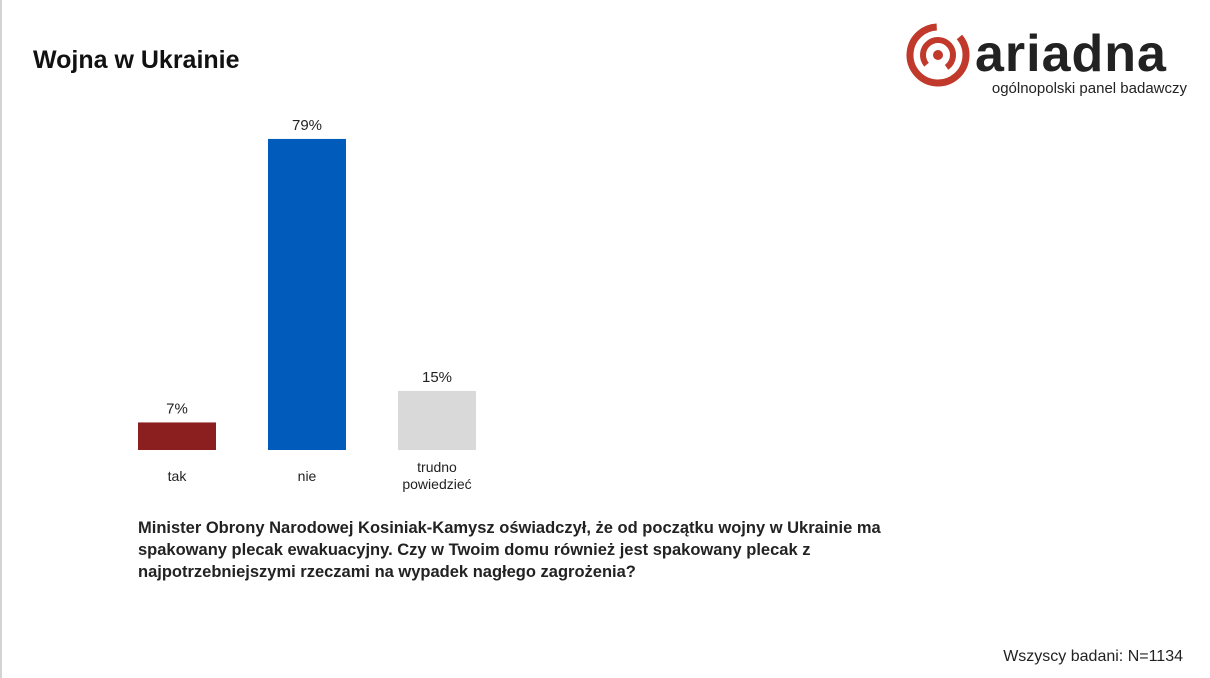 This screenshot has height=678, width=1210. I want to click on category-label-line: tak, so click(177, 476).